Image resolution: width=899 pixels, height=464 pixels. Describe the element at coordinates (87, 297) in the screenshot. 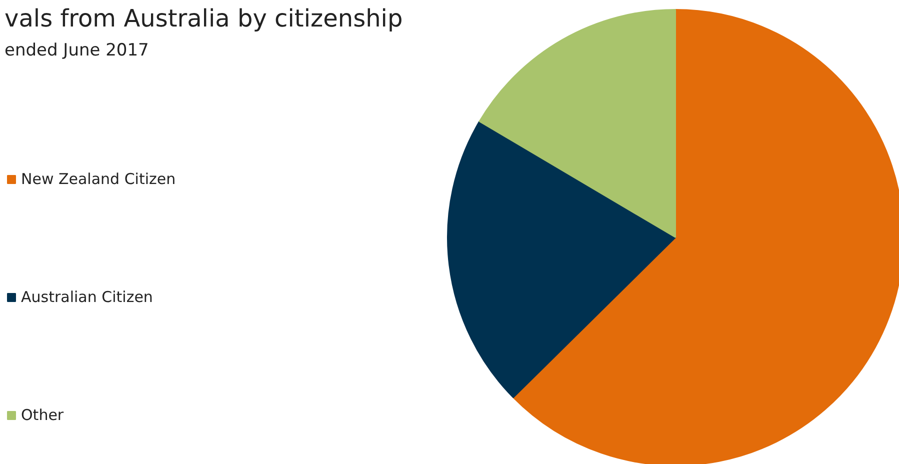

I see `legend-label: Australian Citizen` at that location.